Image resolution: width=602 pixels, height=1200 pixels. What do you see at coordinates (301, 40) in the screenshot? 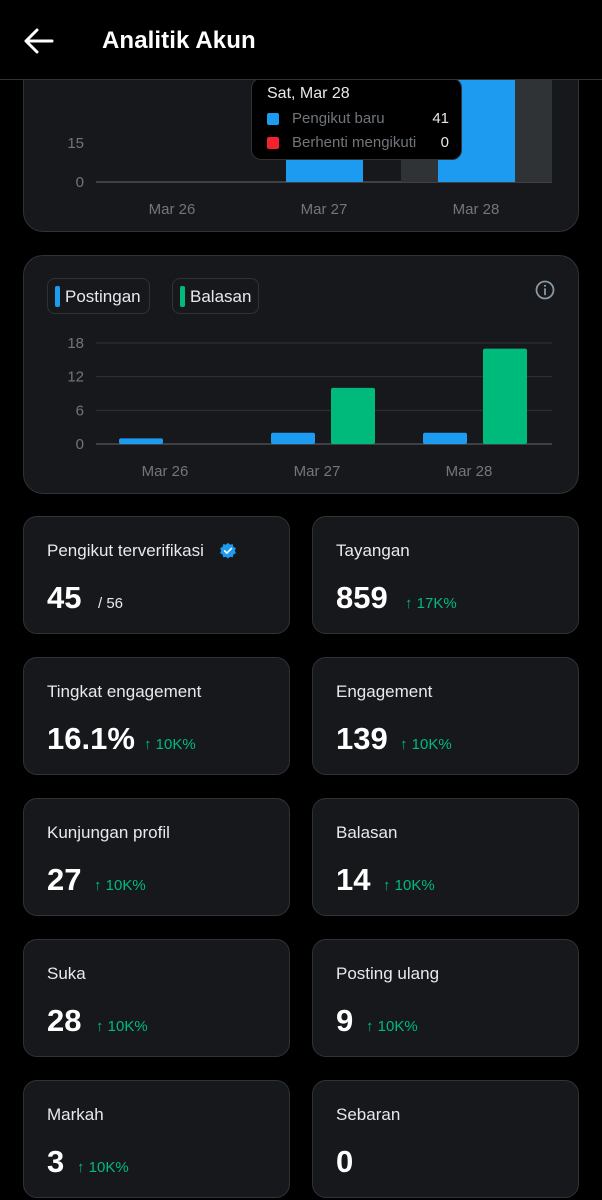
I see `top-app-bar: Analitik Akun` at bounding box center [301, 40].